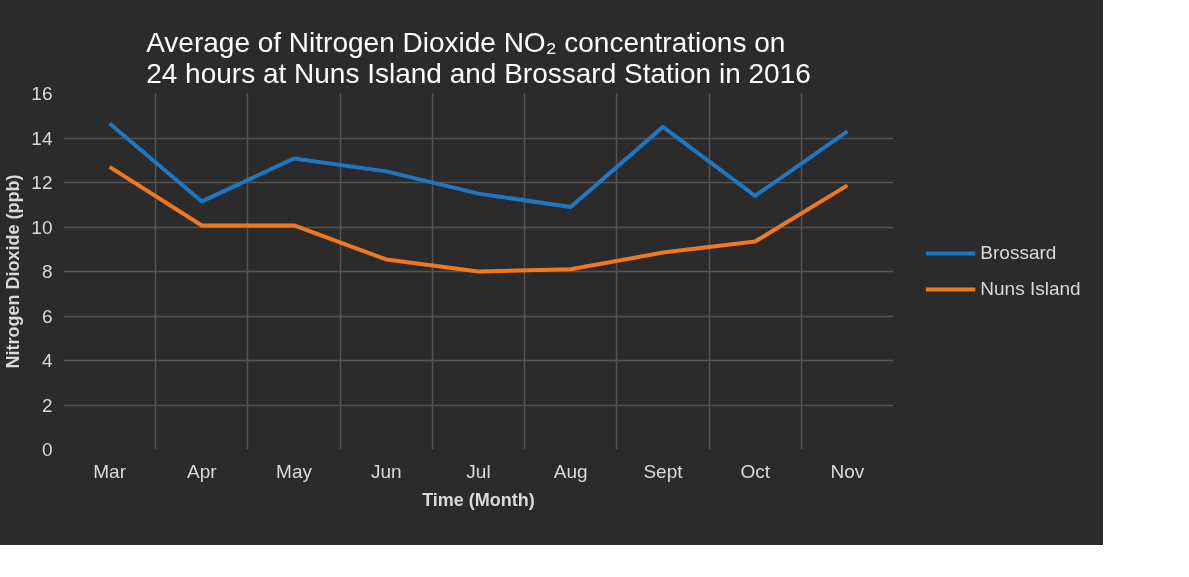 This screenshot has height=577, width=1189. Describe the element at coordinates (13, 271) in the screenshot. I see `y-axis-title: Nitrogen Dioxide (ppb)` at that location.